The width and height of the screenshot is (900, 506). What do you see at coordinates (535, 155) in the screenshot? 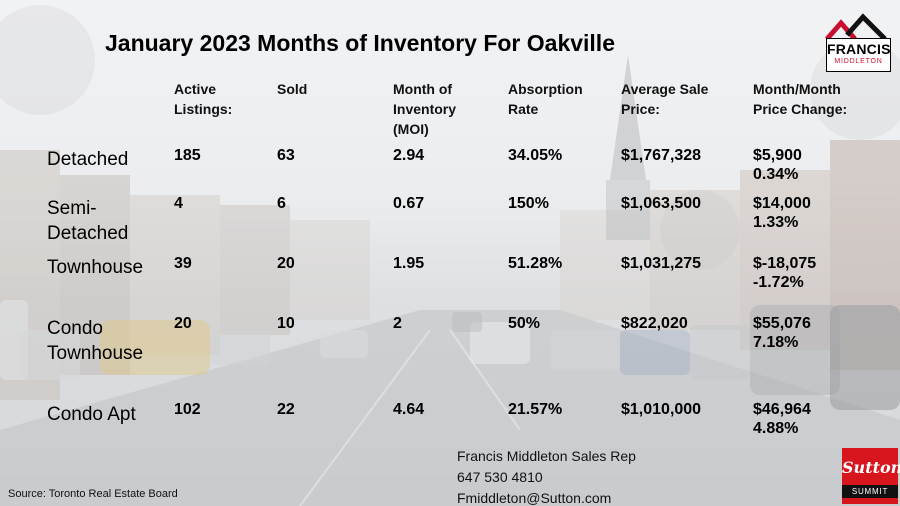
I see `cell-absorption: 34.05%` at bounding box center [535, 155].